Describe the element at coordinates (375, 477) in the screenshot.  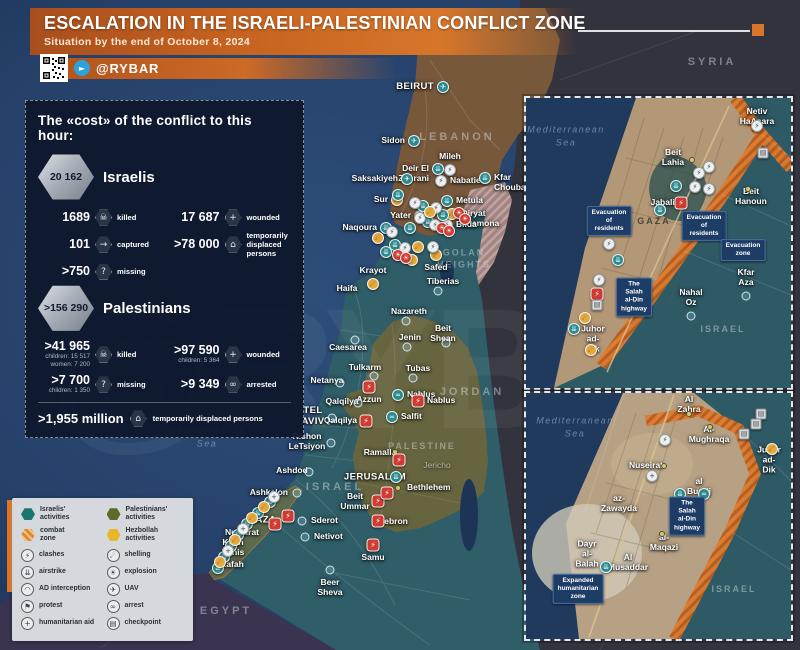
I see `place-label: JERUSALEM` at that location.